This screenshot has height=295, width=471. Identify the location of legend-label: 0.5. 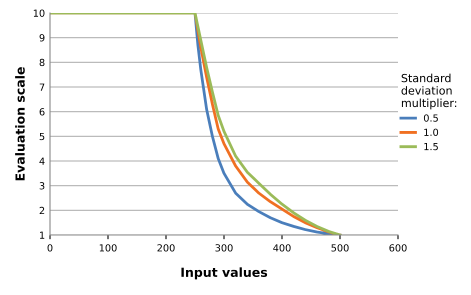
(431, 118).